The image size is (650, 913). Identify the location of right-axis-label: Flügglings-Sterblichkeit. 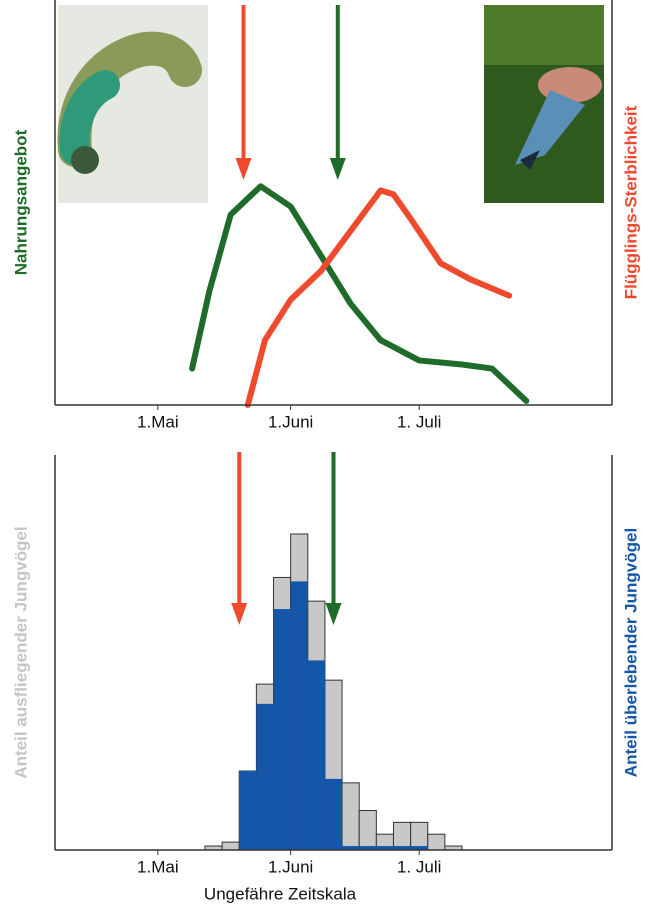
(630, 202).